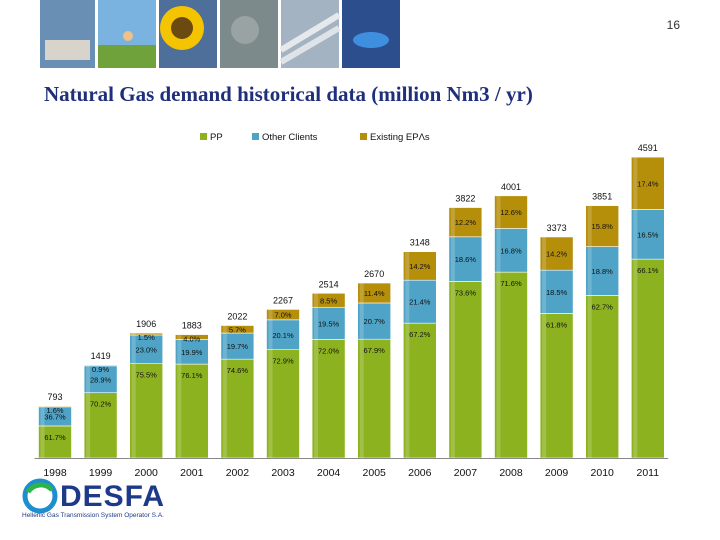 The width and height of the screenshot is (720, 540). Describe the element at coordinates (146, 324) in the screenshot. I see `total-label-2000: 1906` at that location.